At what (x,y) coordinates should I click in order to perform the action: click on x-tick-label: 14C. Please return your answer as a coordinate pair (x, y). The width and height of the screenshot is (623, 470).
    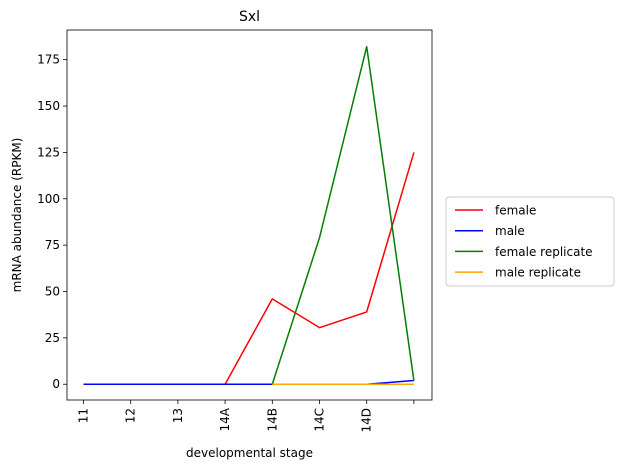
    Looking at the image, I should click on (320, 420).